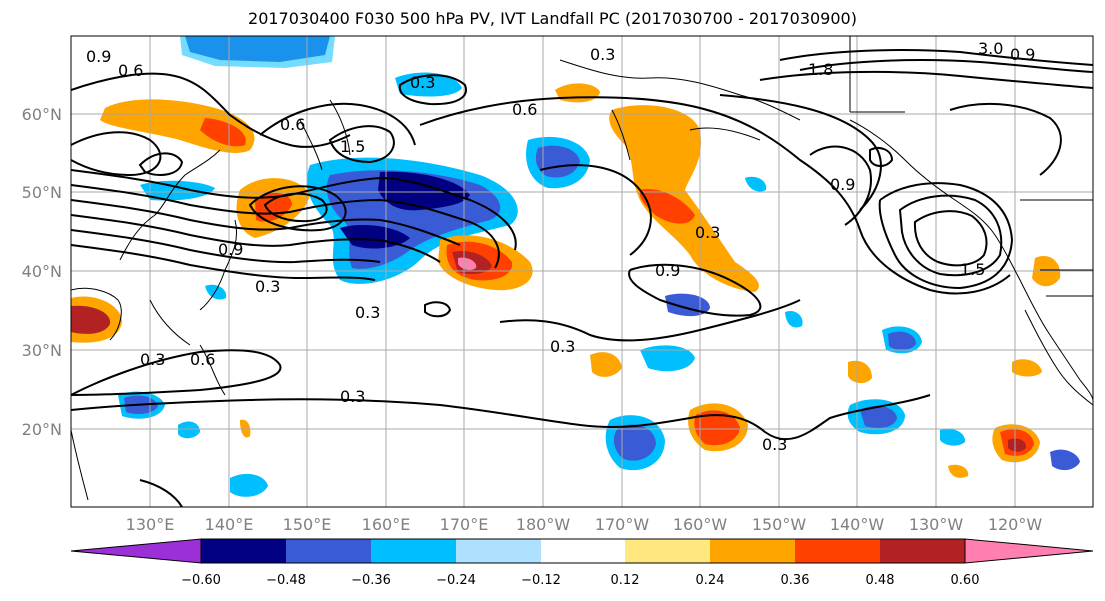 The image size is (1105, 601). What do you see at coordinates (700, 524) in the screenshot?
I see `lon-label: 160°W` at bounding box center [700, 524].